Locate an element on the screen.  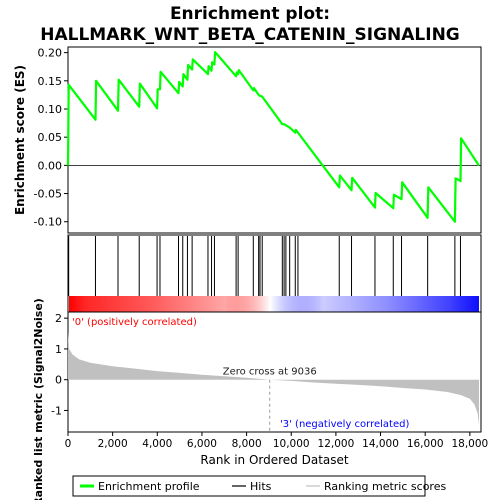
zero-cross-label: Zero cross at 9036 is located at coordinates (270, 372).